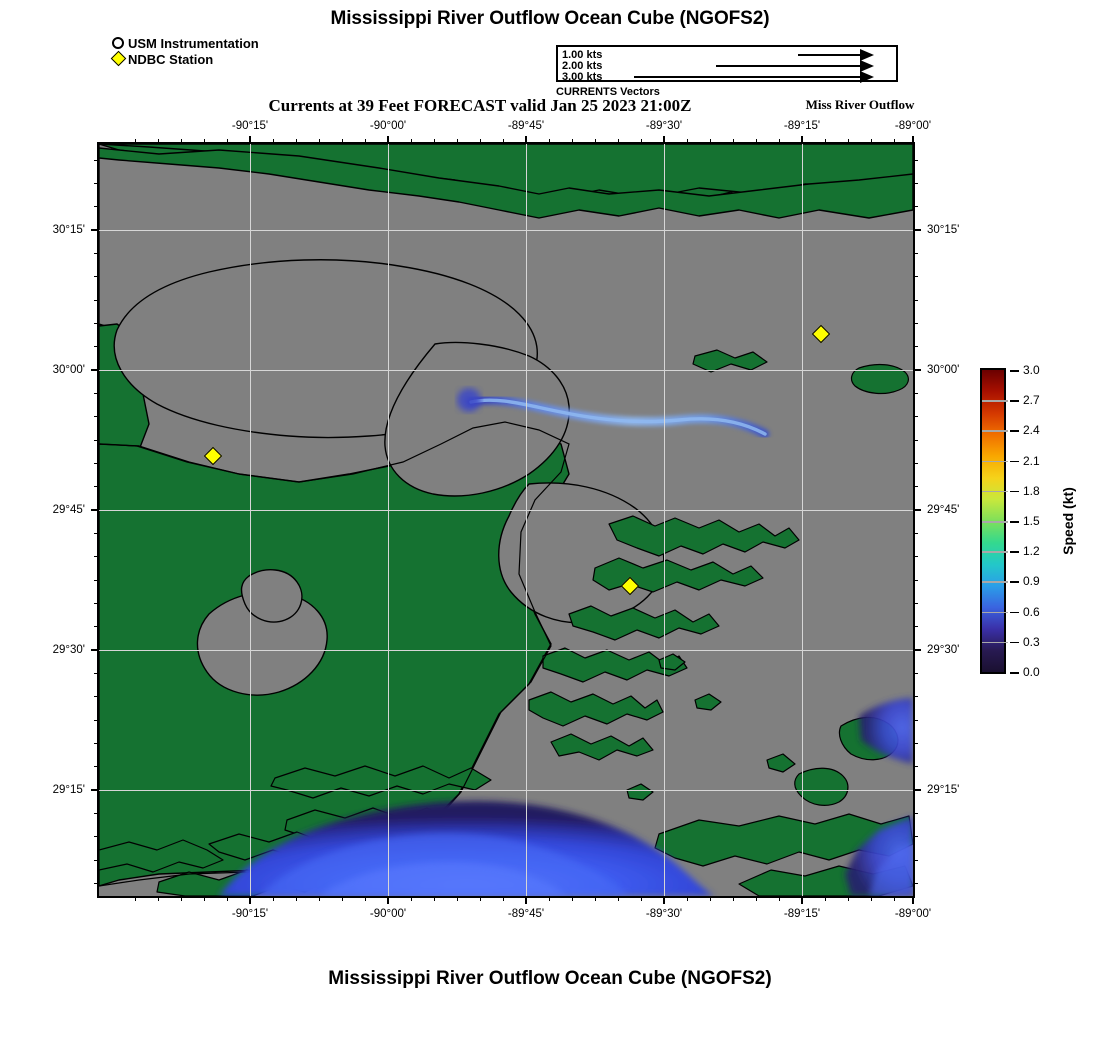 The height and width of the screenshot is (1050, 1100). I want to click on lat-minor-left--1-5, so click(96, 207).